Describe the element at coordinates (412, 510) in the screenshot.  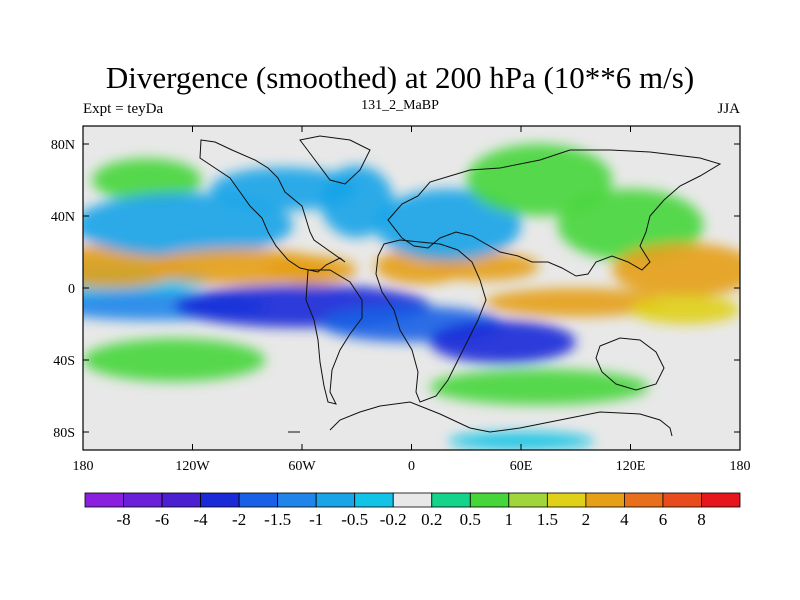
I see `colorbar: -8 -6 -4 -2 -1.5 -1 -0.5 -0.2 0.2 0.5 1 1.5 2 4 6 8` at that location.